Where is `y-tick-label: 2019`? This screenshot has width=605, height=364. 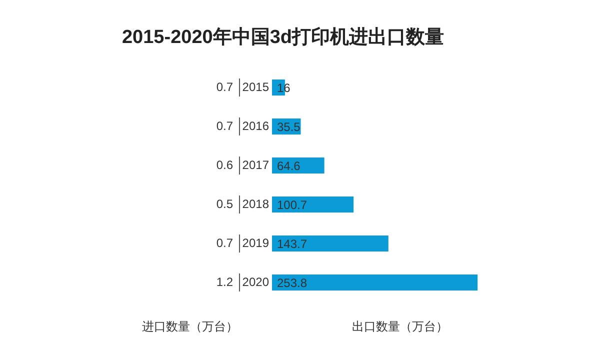
y-tick-label: 2019 is located at coordinates (256, 243).